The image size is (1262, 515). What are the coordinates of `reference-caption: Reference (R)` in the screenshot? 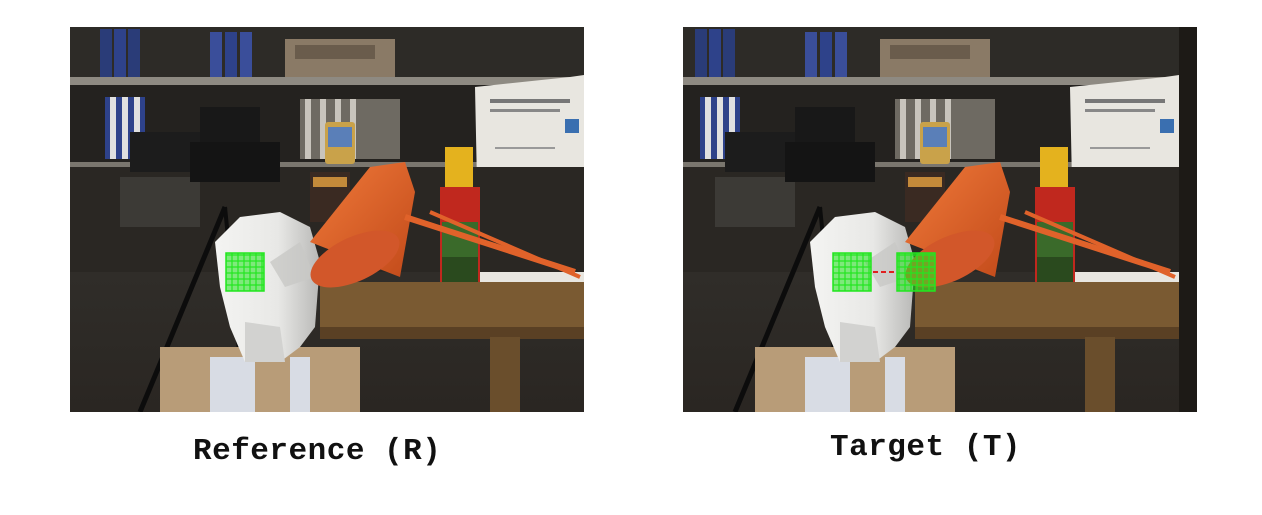 It's located at (317, 451).